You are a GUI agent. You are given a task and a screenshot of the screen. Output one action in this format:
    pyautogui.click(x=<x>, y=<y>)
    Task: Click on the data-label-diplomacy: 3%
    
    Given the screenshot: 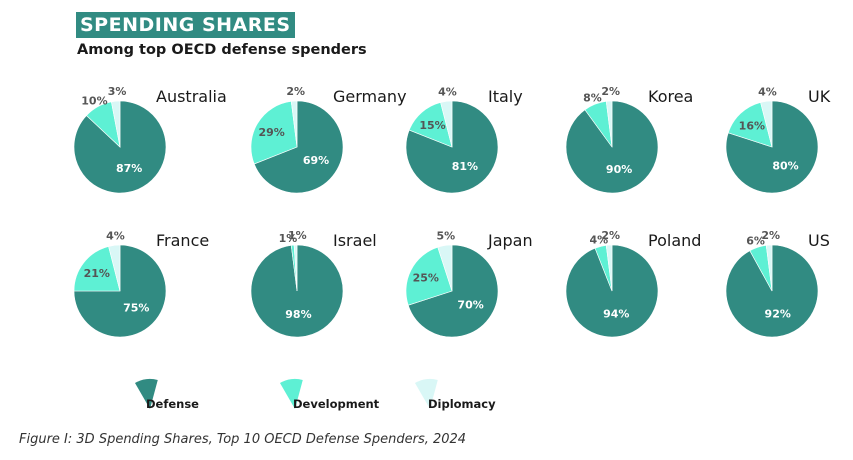 What is the action you would take?
    pyautogui.click(x=117, y=91)
    